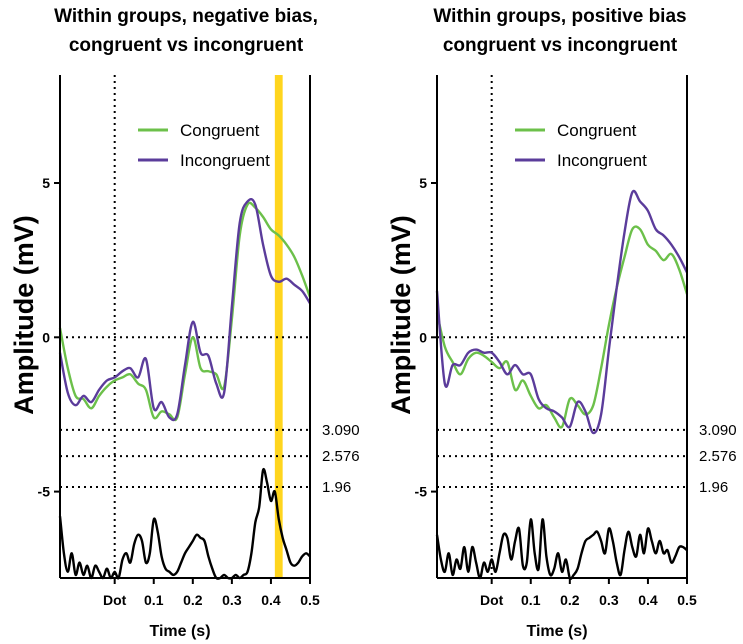 This screenshot has width=743, height=644. What do you see at coordinates (186, 16) in the screenshot?
I see `chart-title-line-1: Within groups, negative bias,` at bounding box center [186, 16].